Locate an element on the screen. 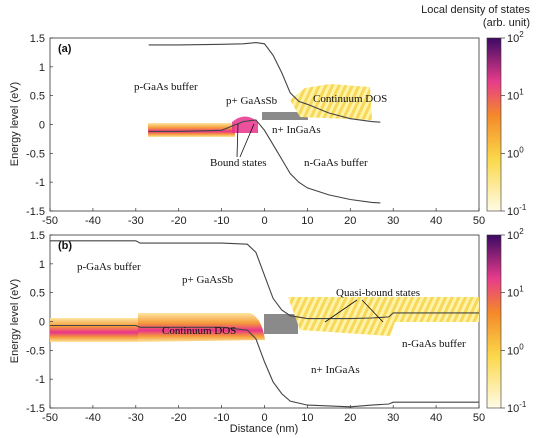 The width and height of the screenshot is (536, 438). colorbar-ticks: 10² 10¹ 10⁰ 10⁻¹ 10² 10¹ 10⁰ 10⁻¹ is located at coordinates (514, 222).